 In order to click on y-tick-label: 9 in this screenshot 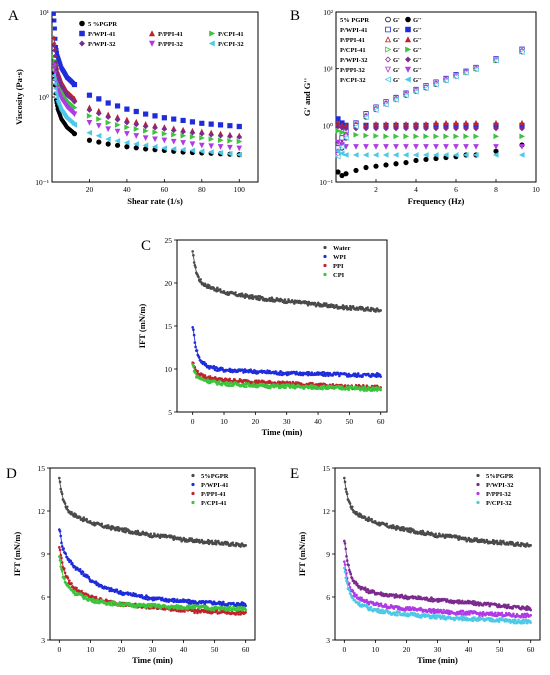, I will do `click(328, 554)`.